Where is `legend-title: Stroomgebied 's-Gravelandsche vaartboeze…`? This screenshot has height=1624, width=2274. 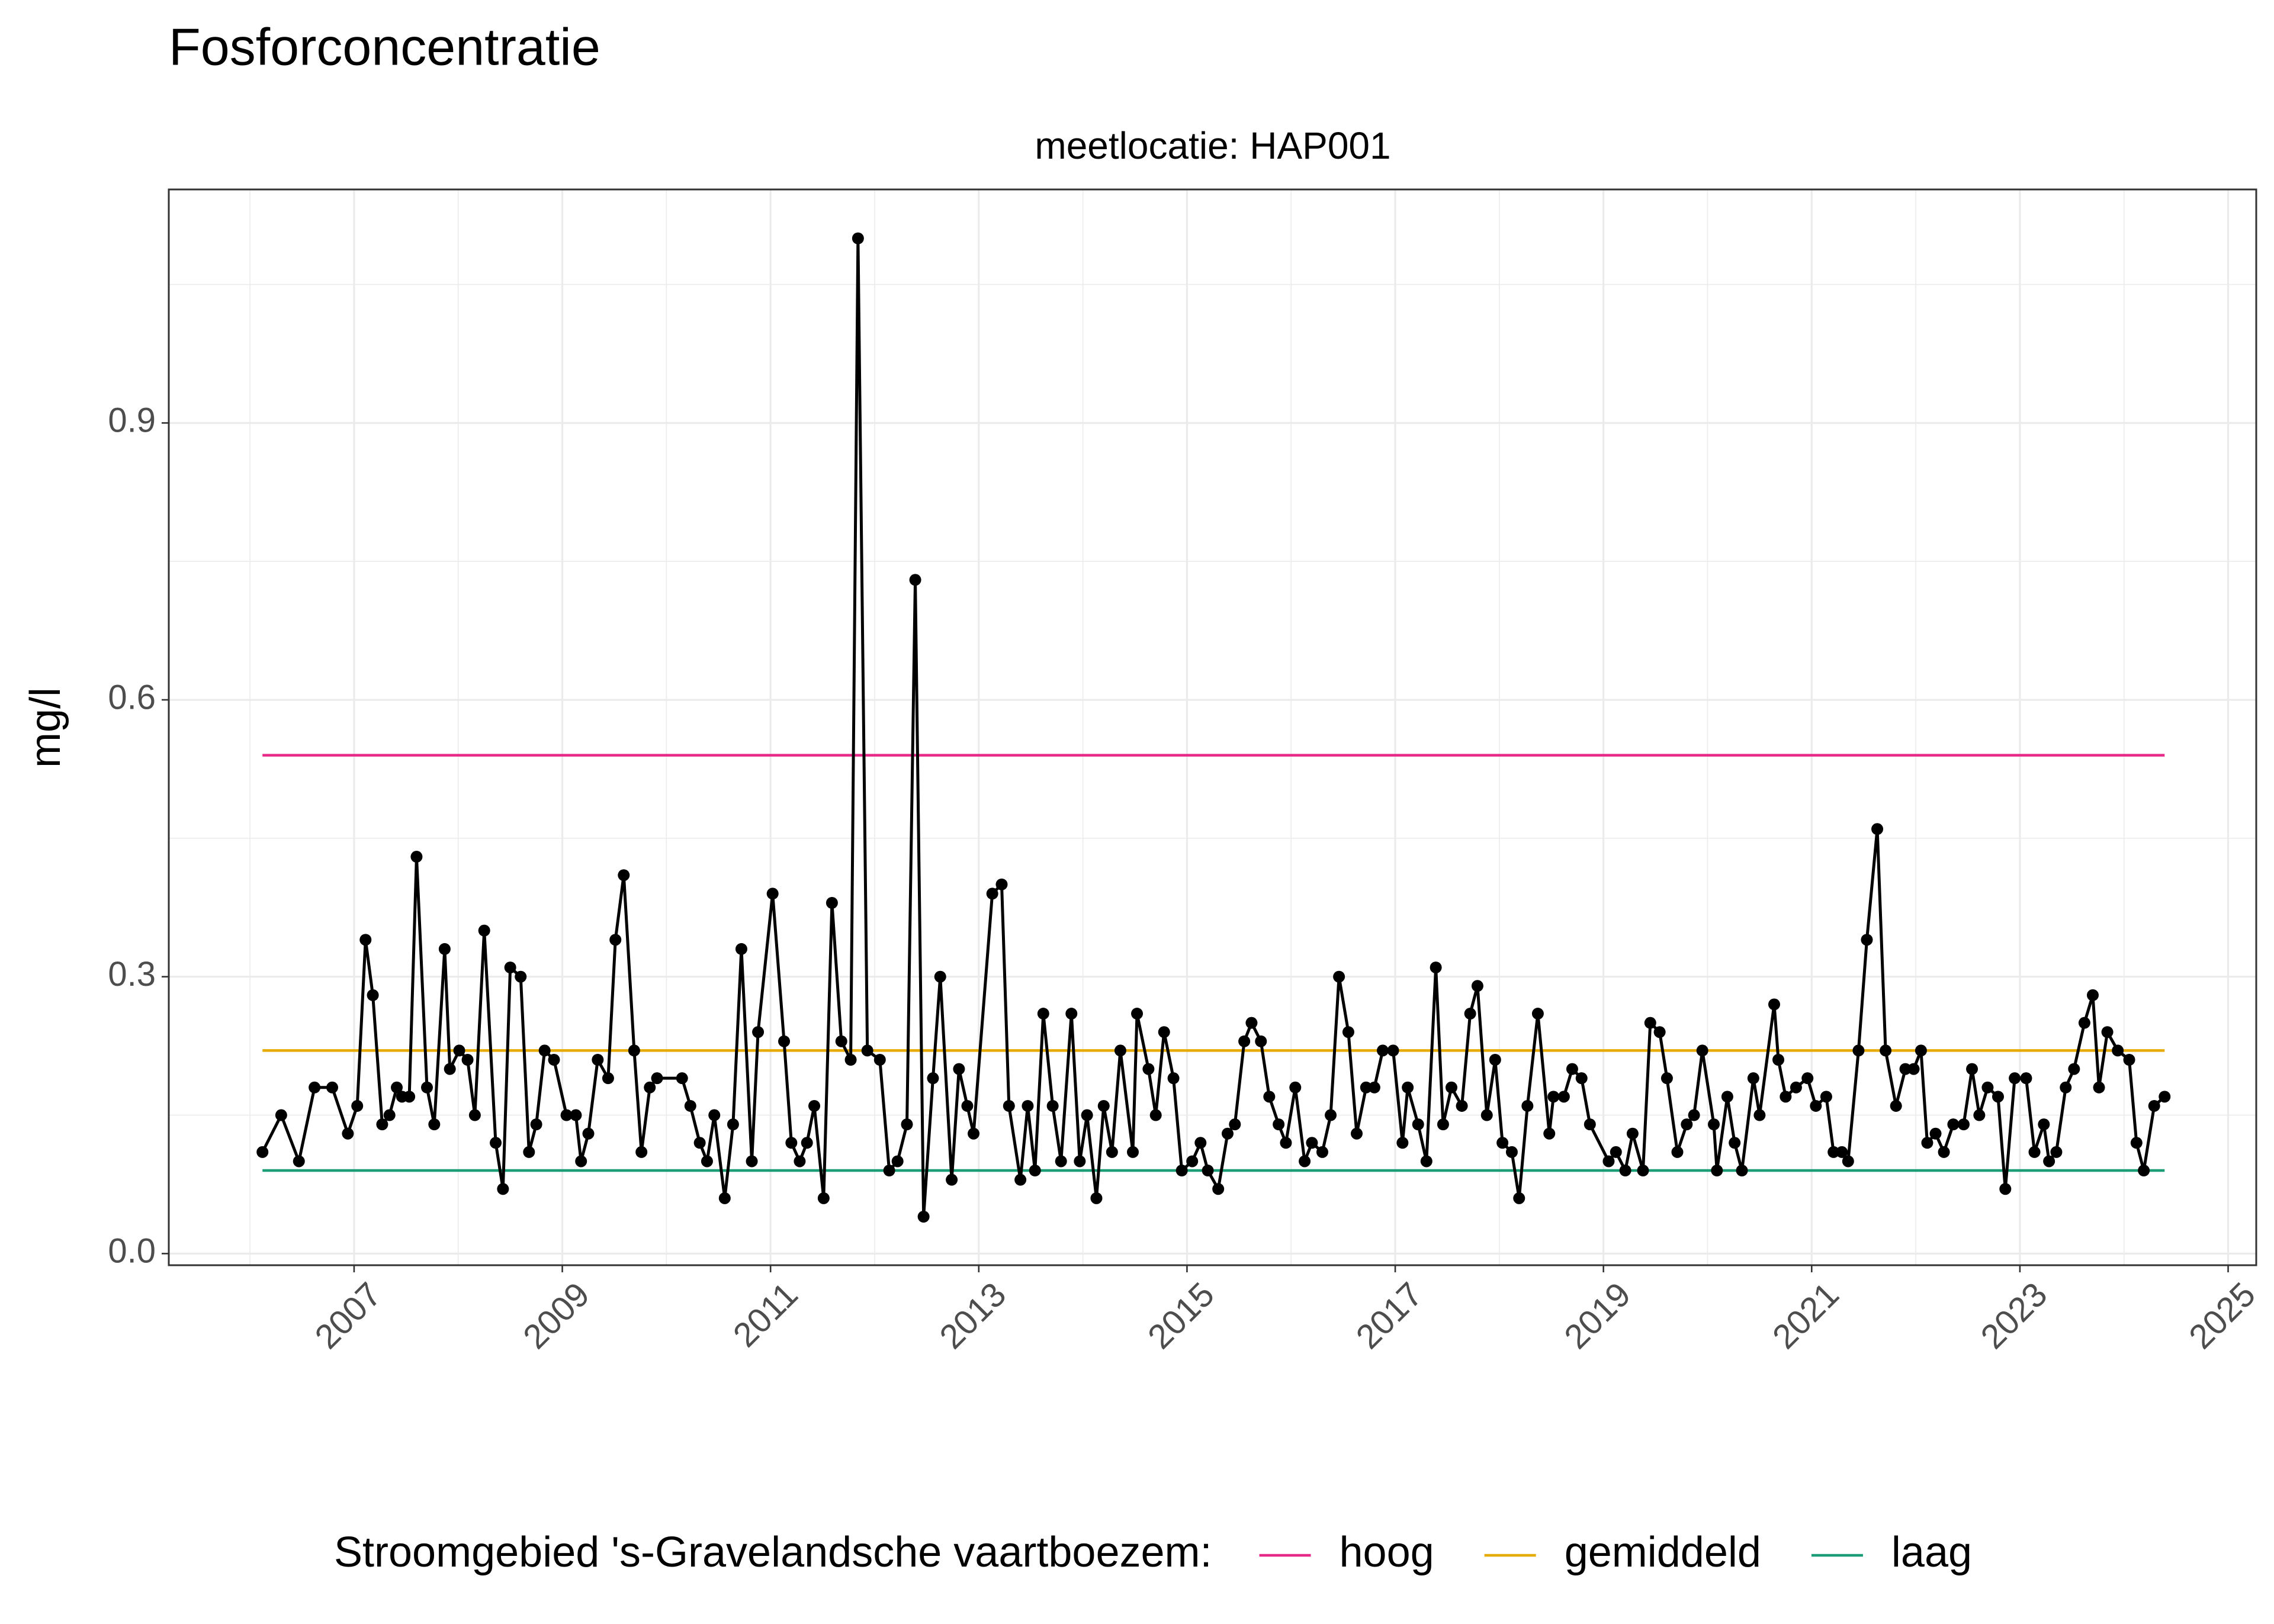 legend-title: Stroomgebied 's-Gravelandsche vaartboeze… is located at coordinates (773, 1552).